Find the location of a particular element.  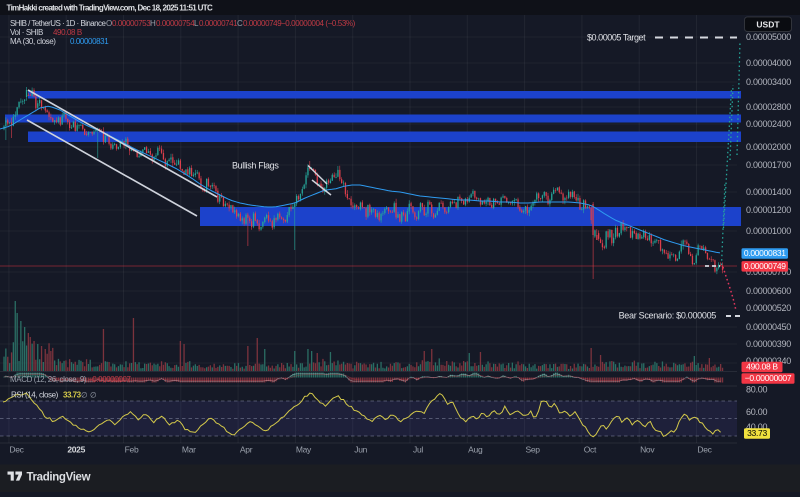

svg-text: Vol · SHIB is located at coordinates (26, 32).